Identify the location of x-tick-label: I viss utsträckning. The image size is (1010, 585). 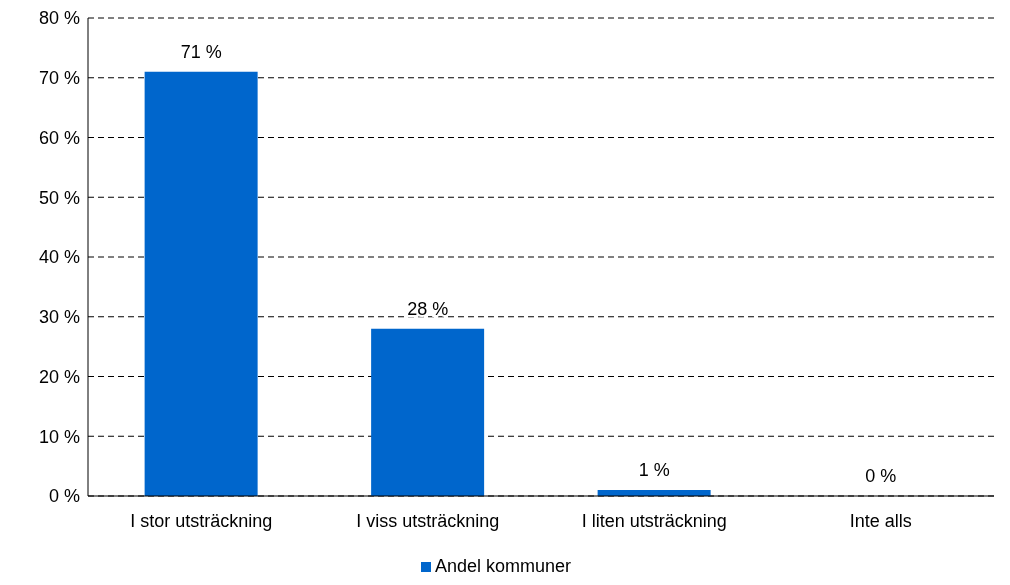
(428, 520).